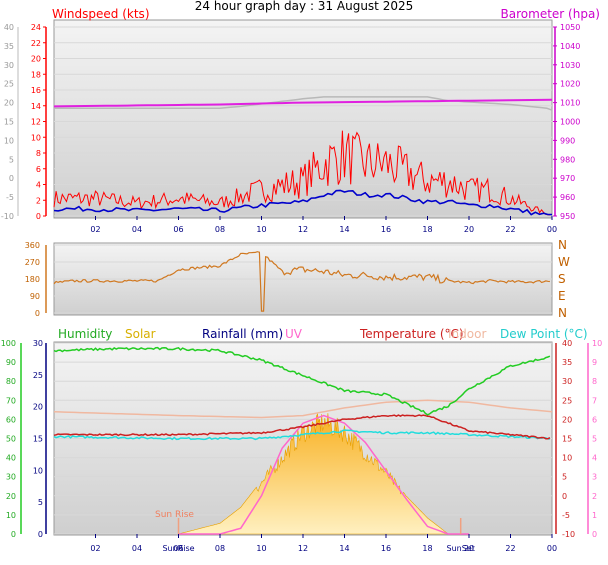 The image size is (608, 565). What do you see at coordinates (461, 548) in the screenshot?
I see `sunset-axis-label: SunSet` at bounding box center [461, 548].